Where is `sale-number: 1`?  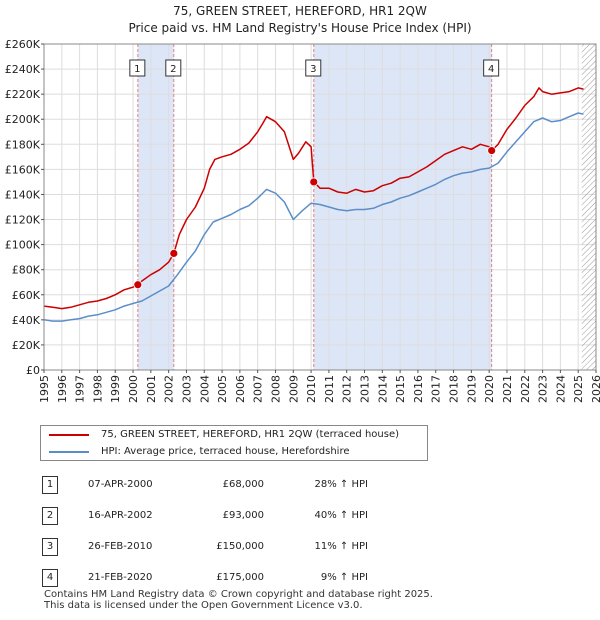
sale-number: 1 is located at coordinates (50, 485).